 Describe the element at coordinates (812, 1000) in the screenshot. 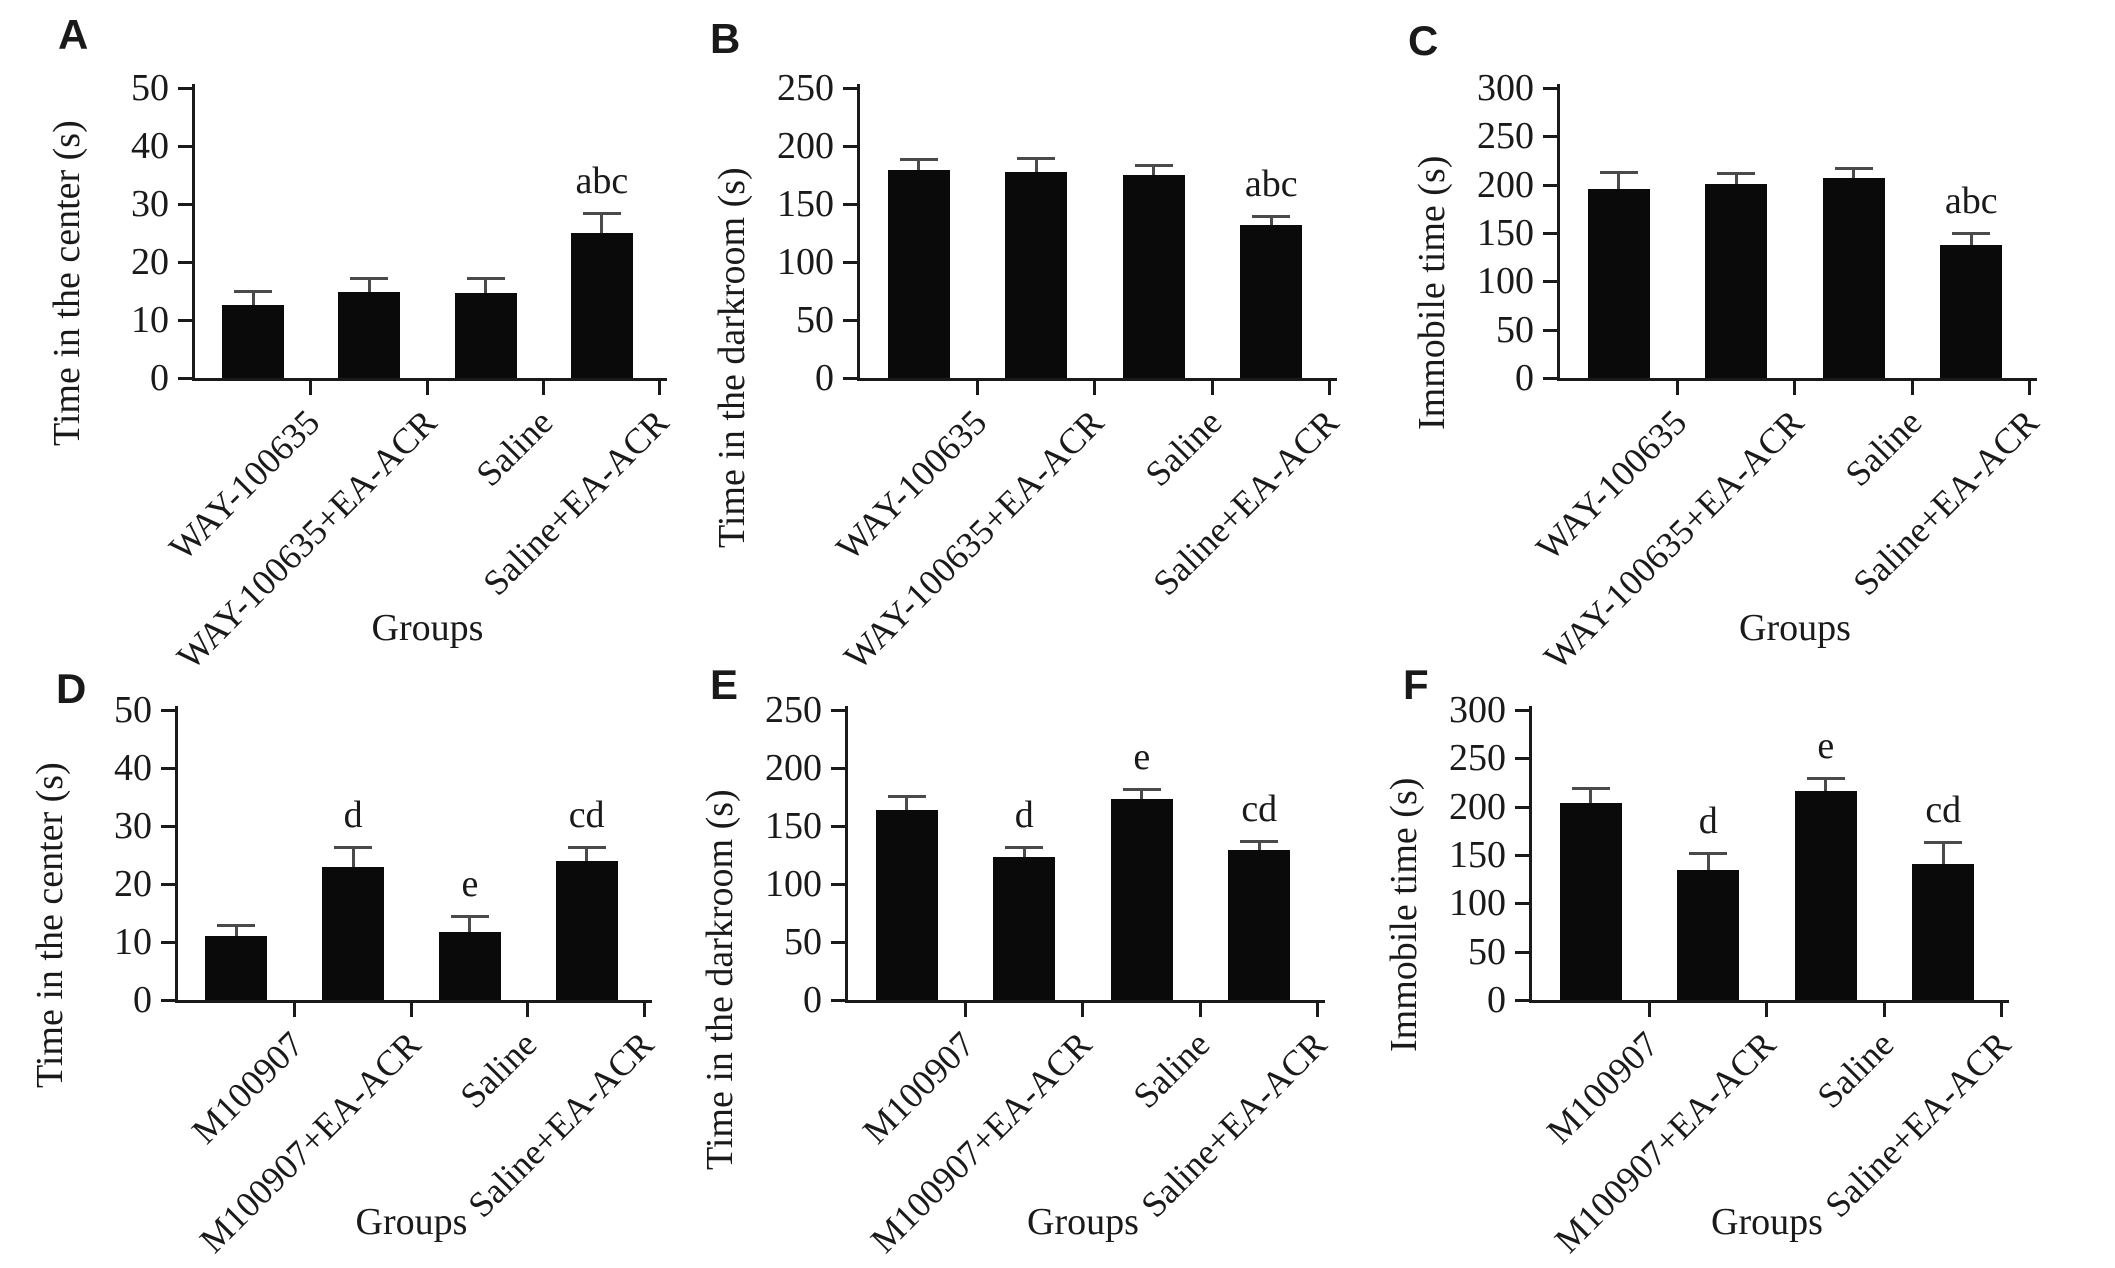

I see `y-tick-label-E: 0` at that location.